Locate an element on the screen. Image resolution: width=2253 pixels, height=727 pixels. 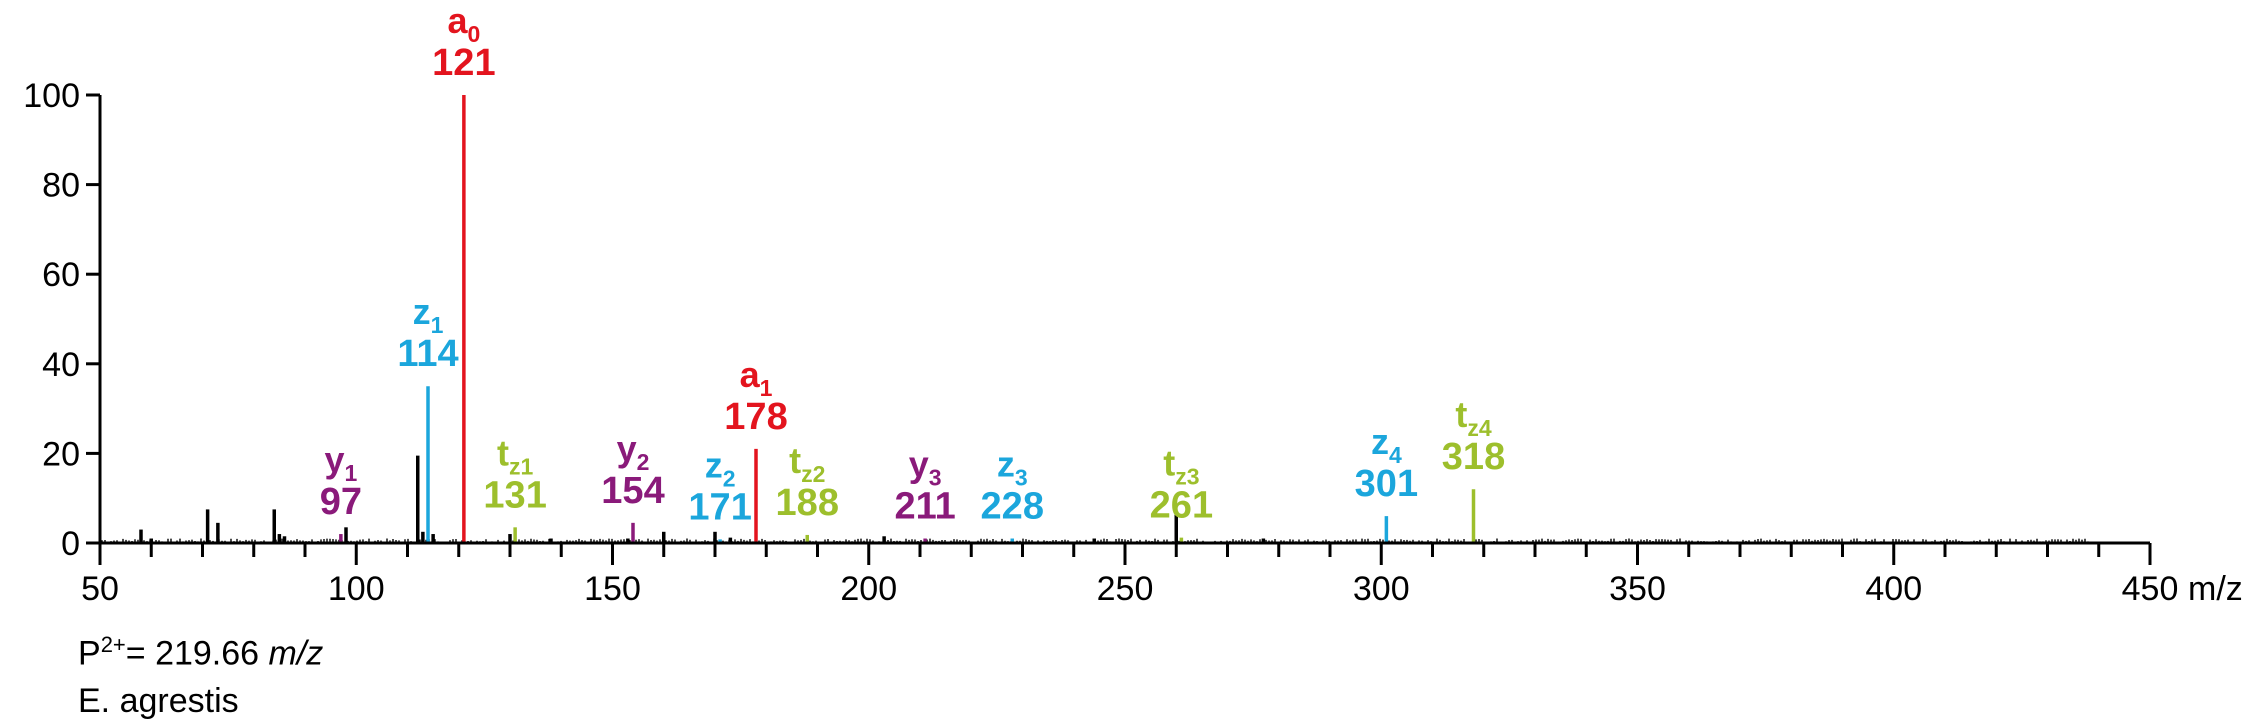
peak-ion-label-178: a1 is located at coordinates (756, 377).